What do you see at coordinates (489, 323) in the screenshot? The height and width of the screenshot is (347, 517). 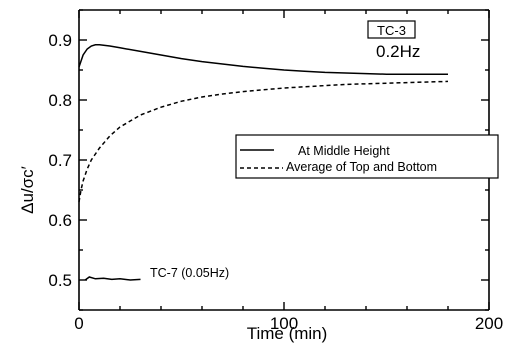 I see `x-tick-label: 200` at bounding box center [489, 323].